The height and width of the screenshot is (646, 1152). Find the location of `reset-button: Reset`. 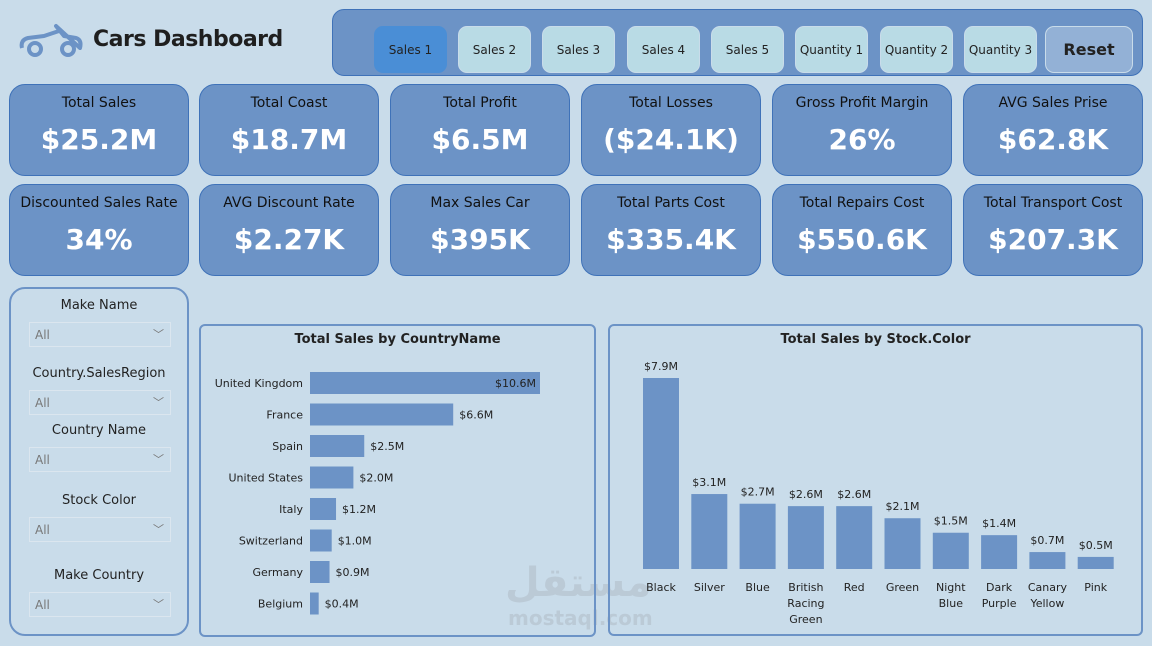

reset-button: Reset is located at coordinates (1089, 49).